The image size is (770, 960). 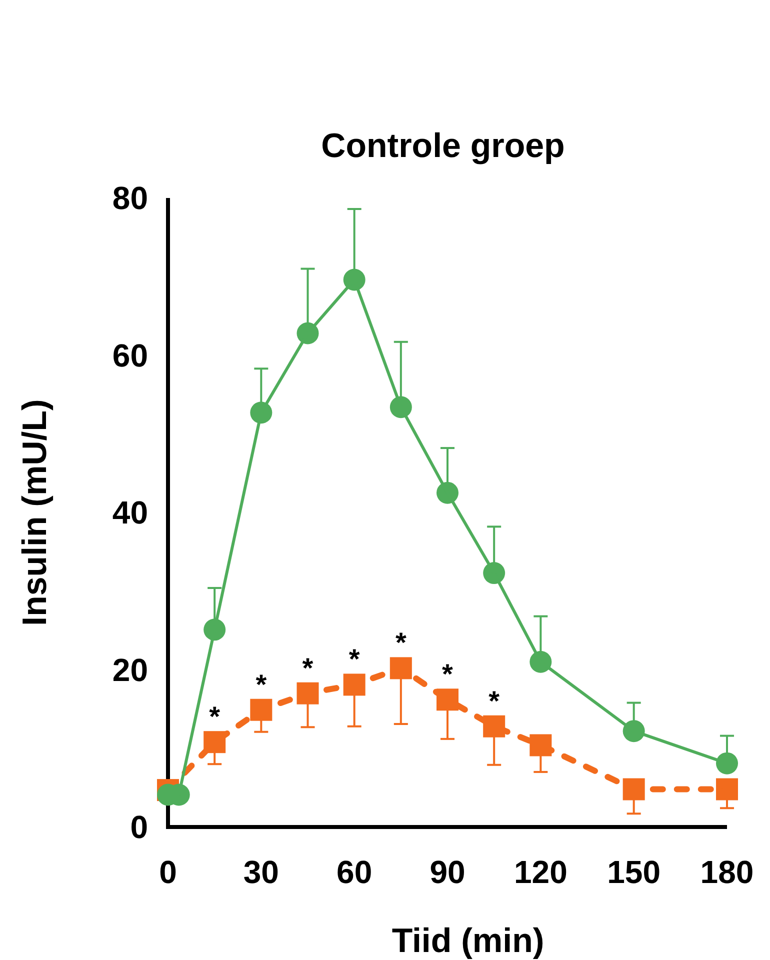 What do you see at coordinates (130, 670) in the screenshot?
I see `y-tick-label: 20` at bounding box center [130, 670].